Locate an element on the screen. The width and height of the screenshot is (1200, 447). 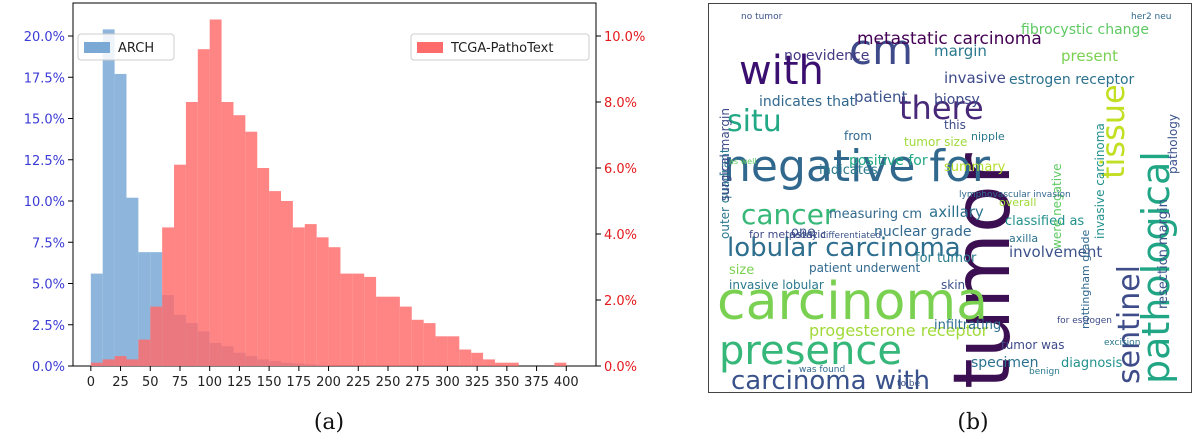
cloud-word: positive for is located at coordinates (888, 161).